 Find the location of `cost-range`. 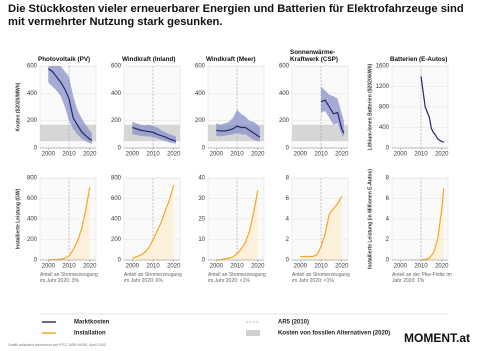

cost-range is located at coordinates (238, 125).